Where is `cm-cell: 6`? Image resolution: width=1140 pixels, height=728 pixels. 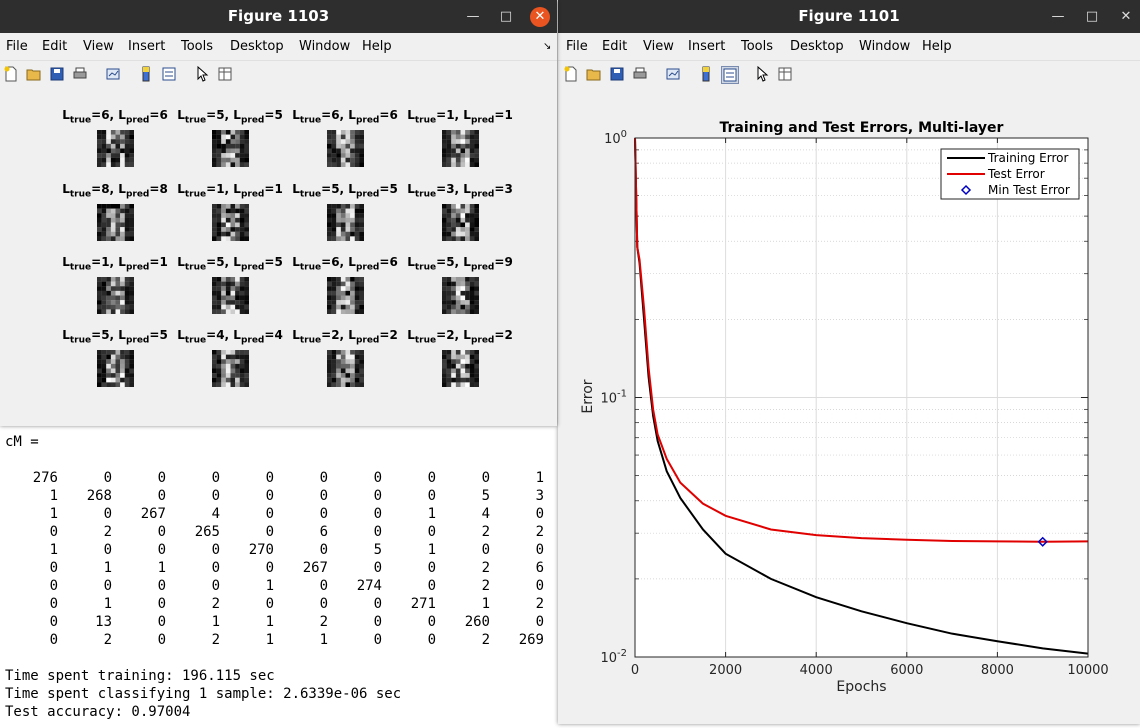
cm-cell: 6 is located at coordinates (323, 532).